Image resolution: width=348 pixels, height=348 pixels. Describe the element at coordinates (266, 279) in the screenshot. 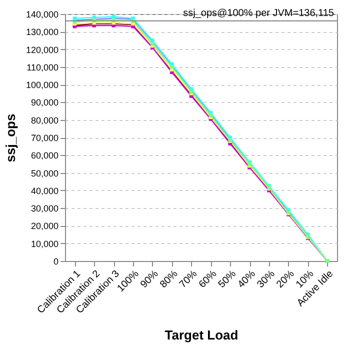

I see `x-tick-label: 30%` at that location.